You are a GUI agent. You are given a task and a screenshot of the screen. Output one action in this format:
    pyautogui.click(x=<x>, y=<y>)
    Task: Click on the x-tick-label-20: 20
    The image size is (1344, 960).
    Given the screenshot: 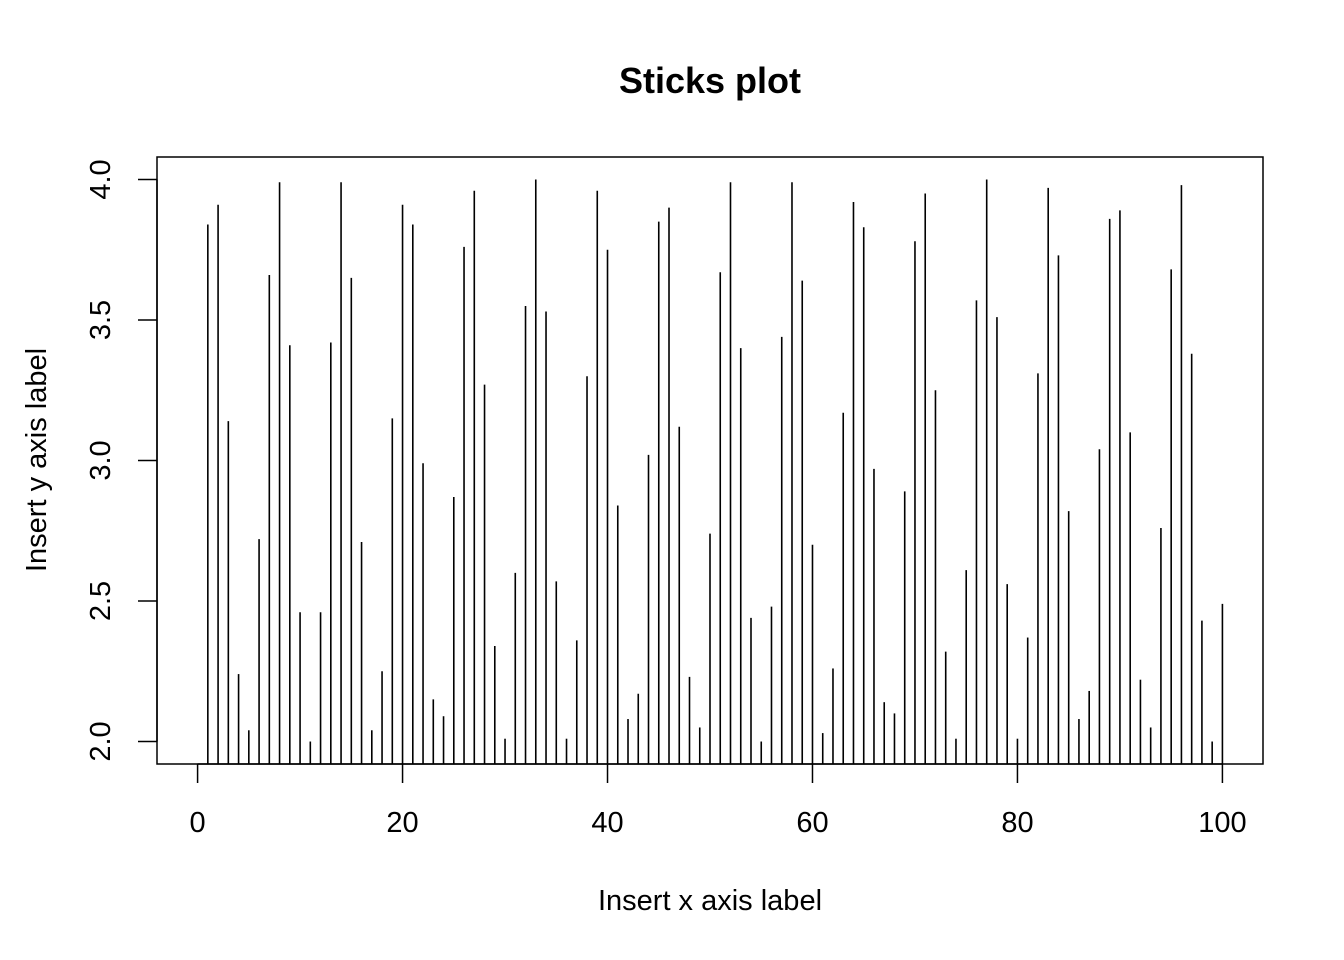 What is the action you would take?
    pyautogui.click(x=402, y=823)
    